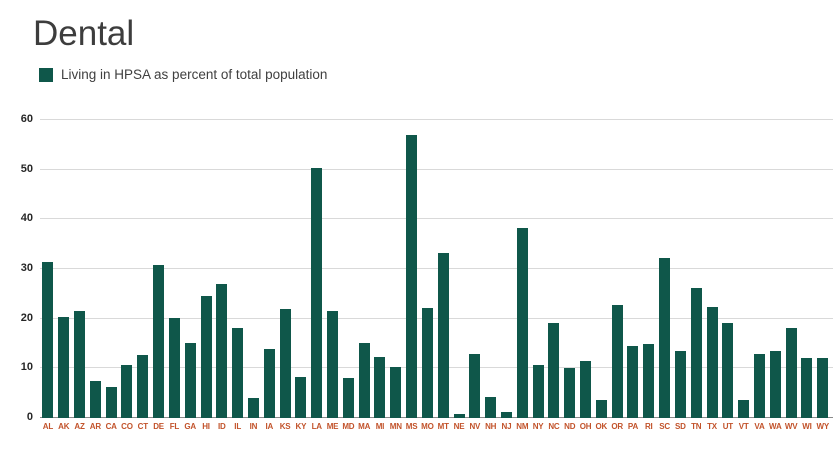  What do you see at coordinates (728, 269) in the screenshot?
I see `bar-slot-UT` at bounding box center [728, 269].